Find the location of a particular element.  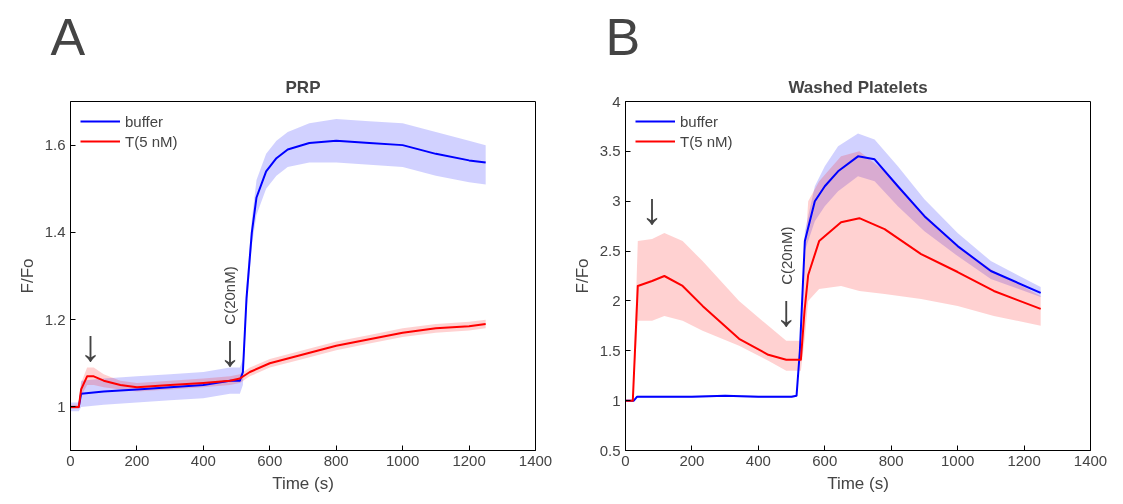

y-tick-label: 3 is located at coordinates (616, 201).